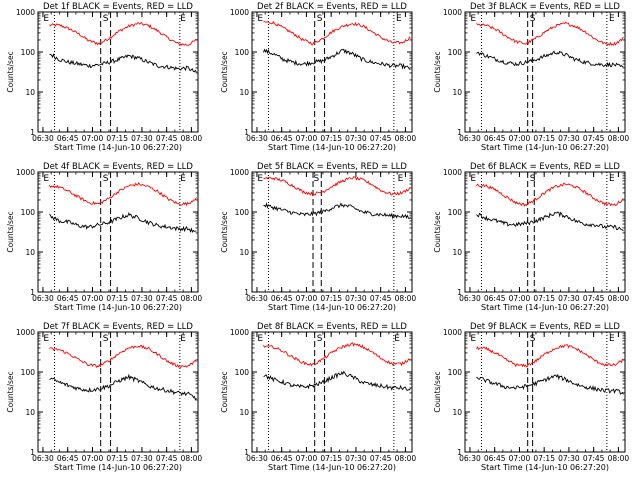 The width and height of the screenshot is (640, 480). I want to click on panel-title: Det 8f BLACK = Events, RED = LLD, so click(332, 327).